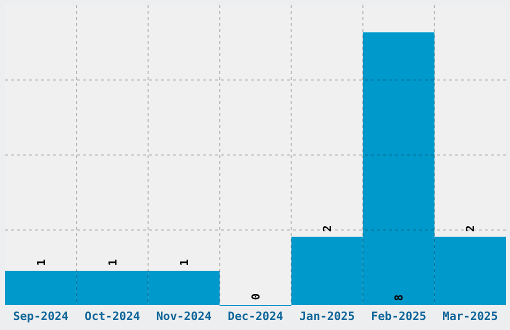 The width and height of the screenshot is (510, 330). What do you see at coordinates (399, 297) in the screenshot?
I see `data-label: 8` at bounding box center [399, 297].